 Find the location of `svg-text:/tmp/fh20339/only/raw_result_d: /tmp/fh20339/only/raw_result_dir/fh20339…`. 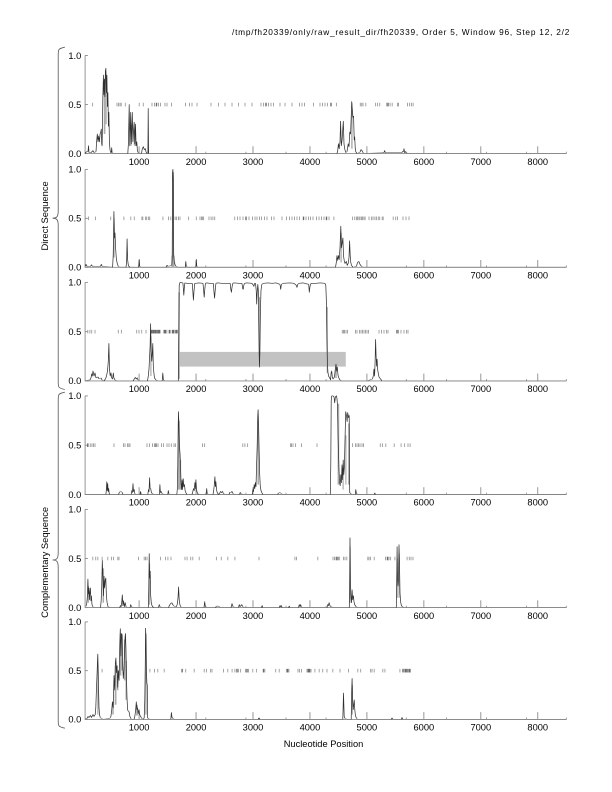

svg-text:/tmp/fh20339/only/raw_result_d: /tmp/fh20339/only/raw_result_dir/fh20339… is located at coordinates (401, 32).